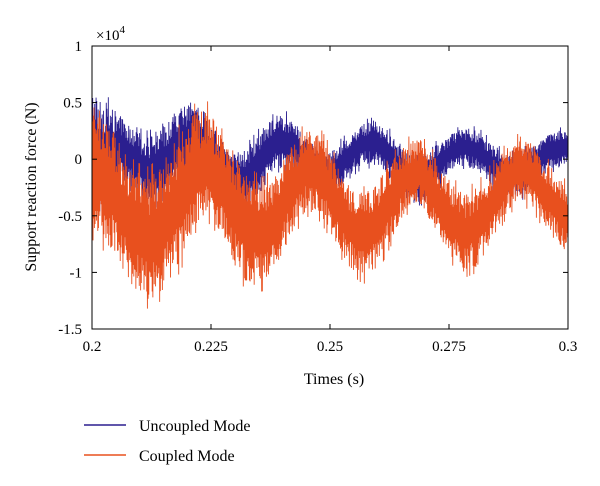 The height and width of the screenshot is (486, 600). Describe the element at coordinates (167, 441) in the screenshot. I see `legend: Uncoupled Mode Coupled Mode` at that location.